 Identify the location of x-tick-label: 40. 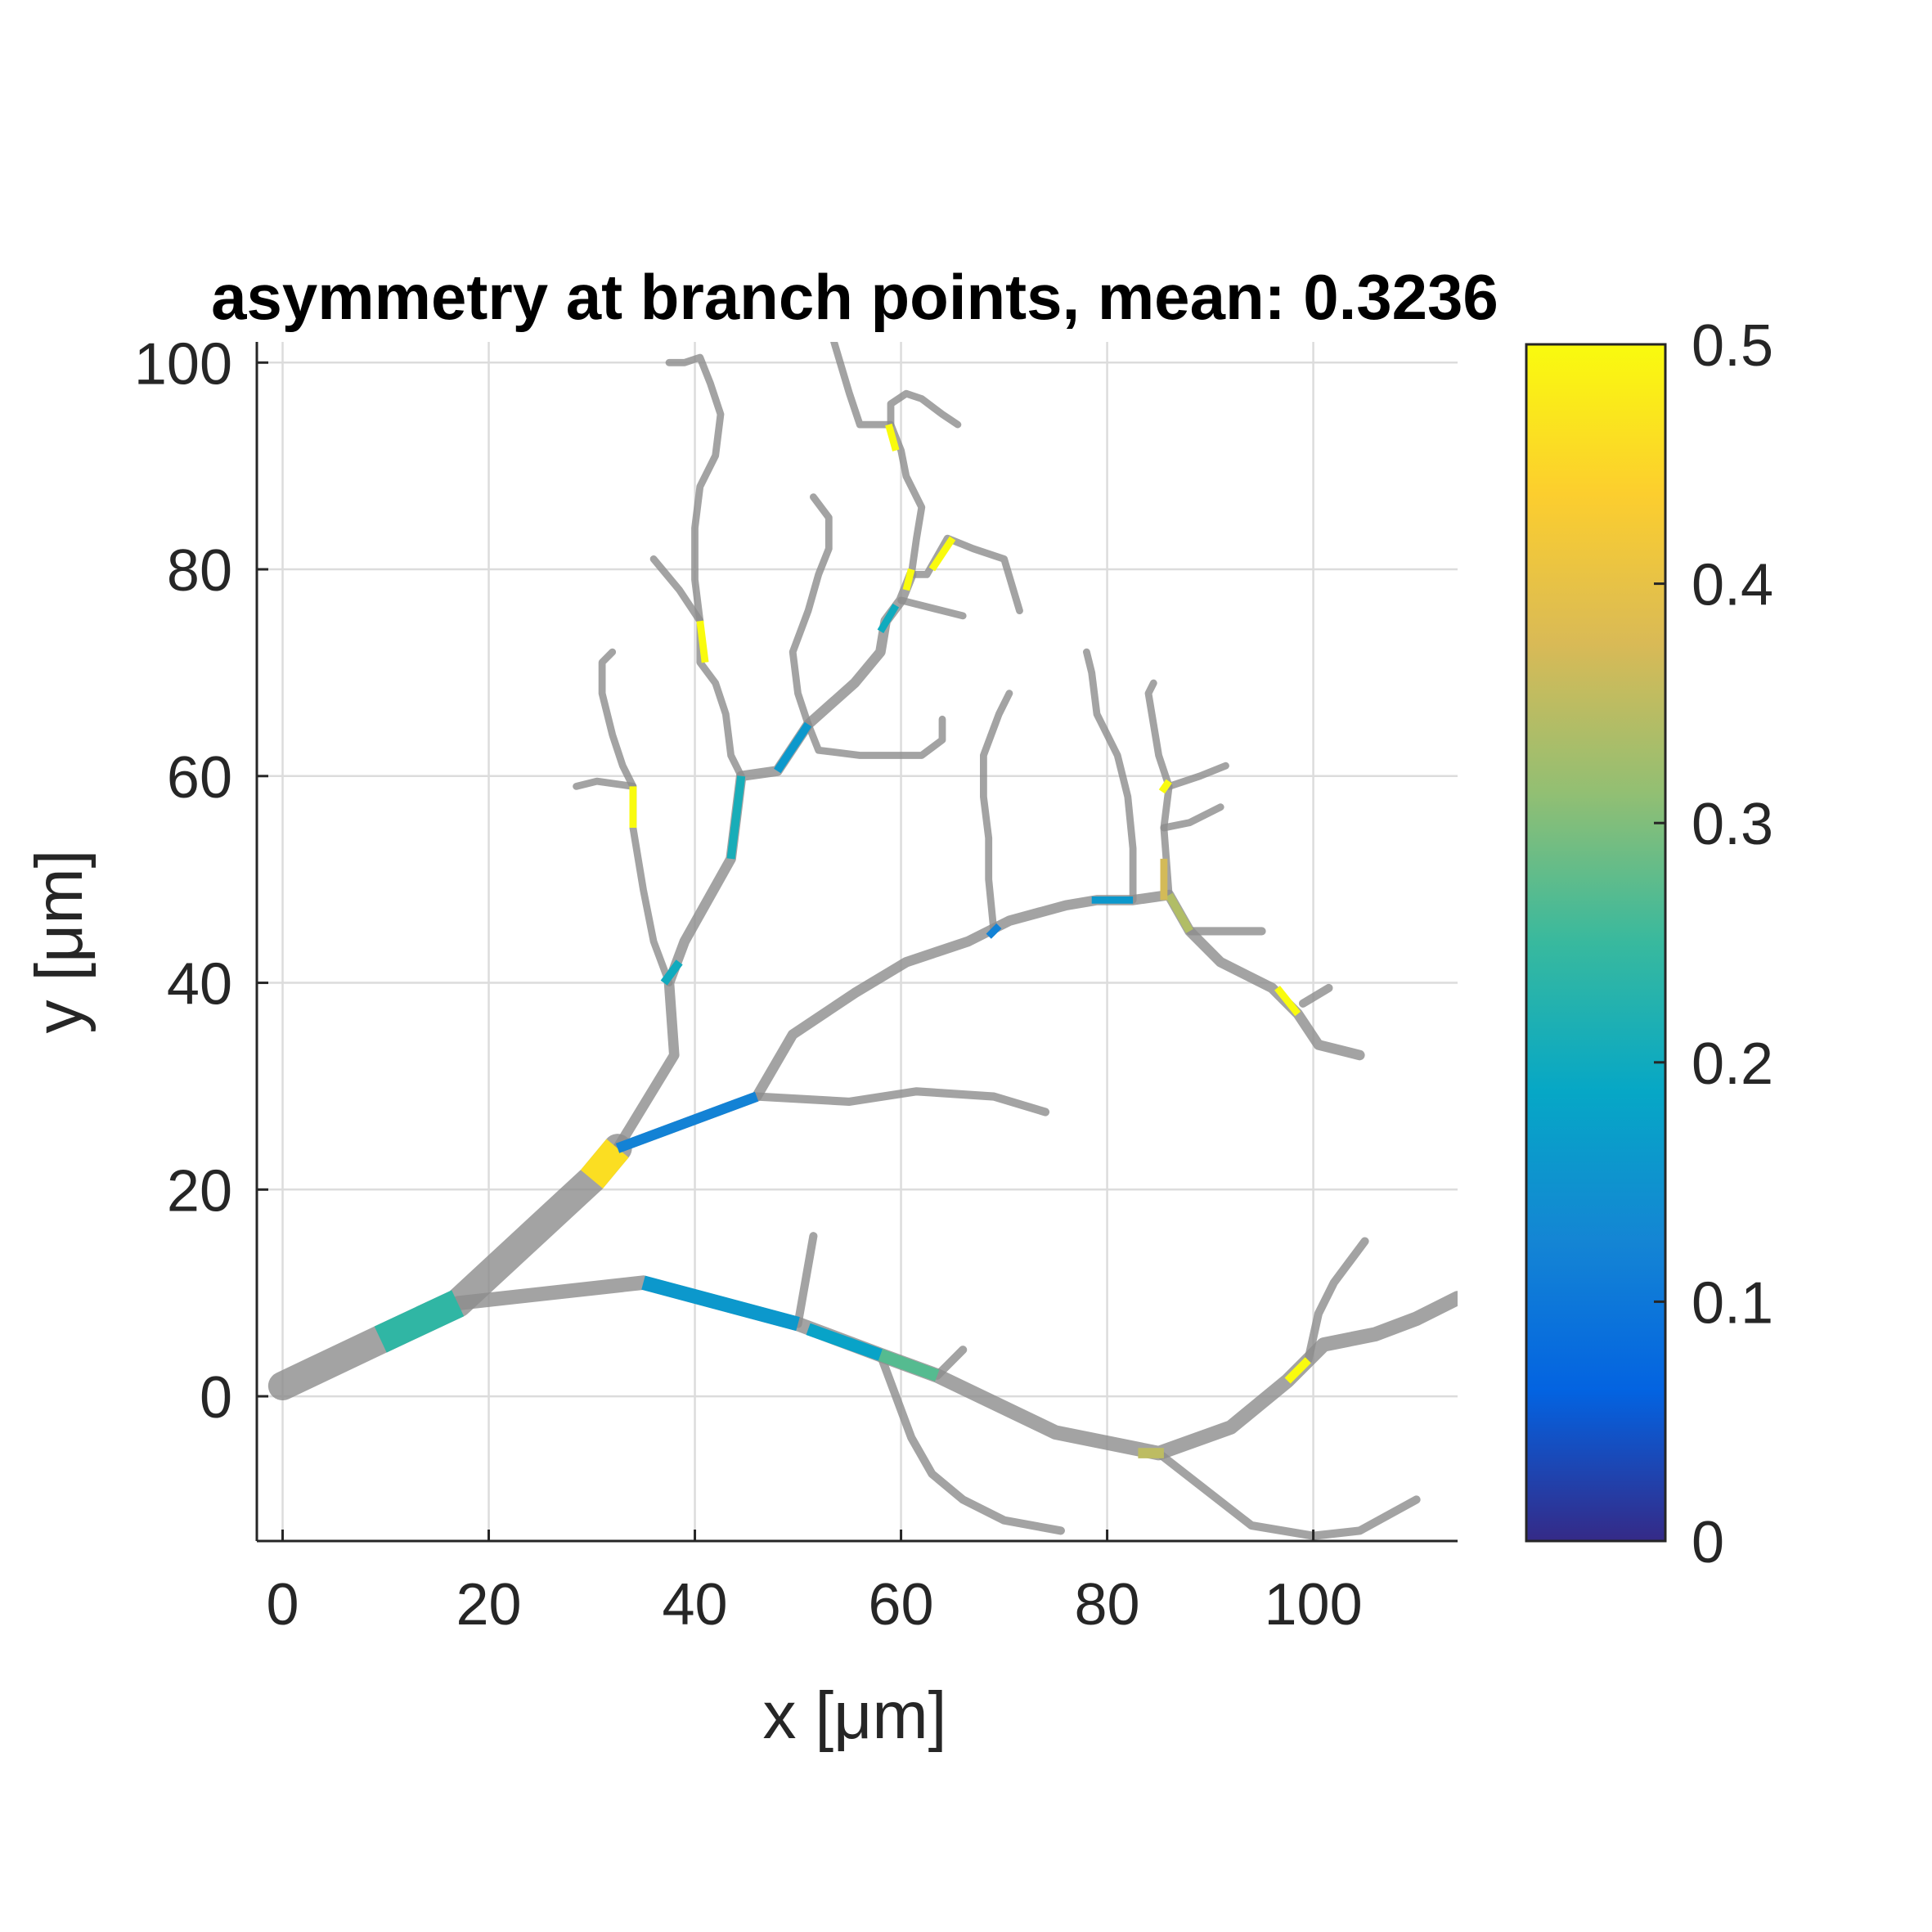
(694, 1605).